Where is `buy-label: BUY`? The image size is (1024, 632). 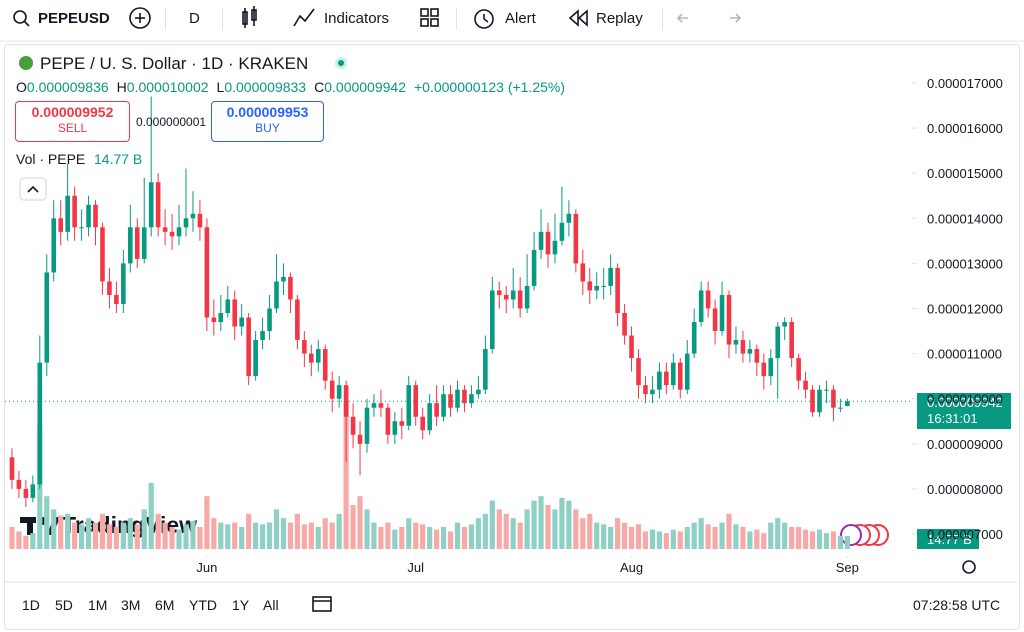
buy-label: BUY is located at coordinates (267, 128).